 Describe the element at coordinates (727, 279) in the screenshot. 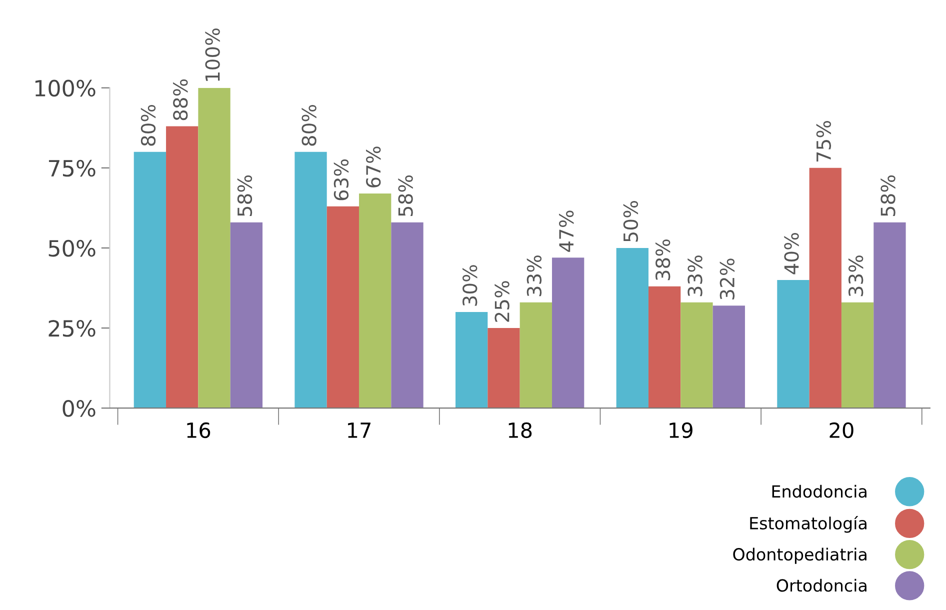

I see `data-label: 32%` at that location.